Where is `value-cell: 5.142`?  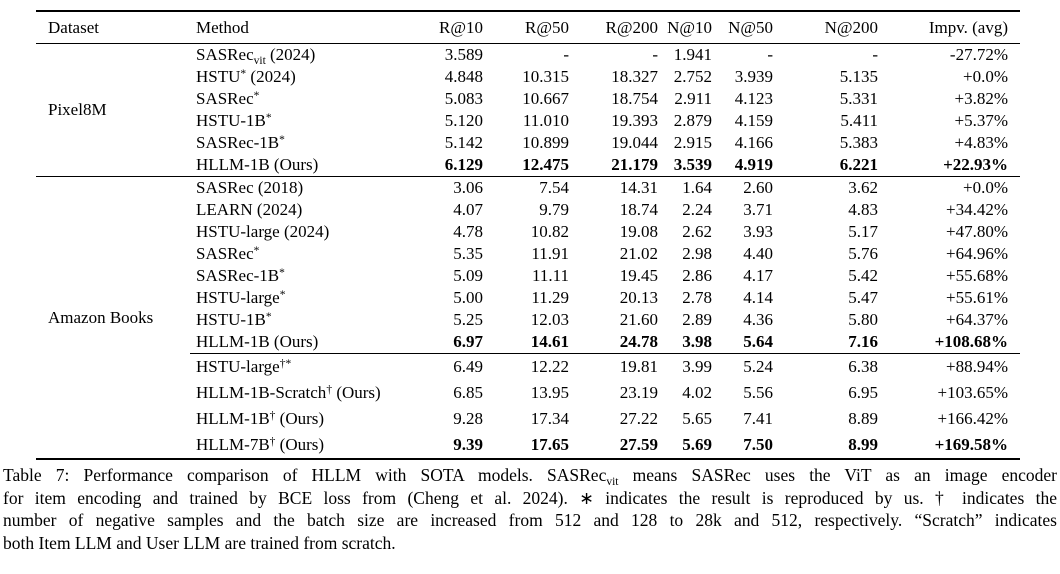
value-cell: 5.142 is located at coordinates (463, 142).